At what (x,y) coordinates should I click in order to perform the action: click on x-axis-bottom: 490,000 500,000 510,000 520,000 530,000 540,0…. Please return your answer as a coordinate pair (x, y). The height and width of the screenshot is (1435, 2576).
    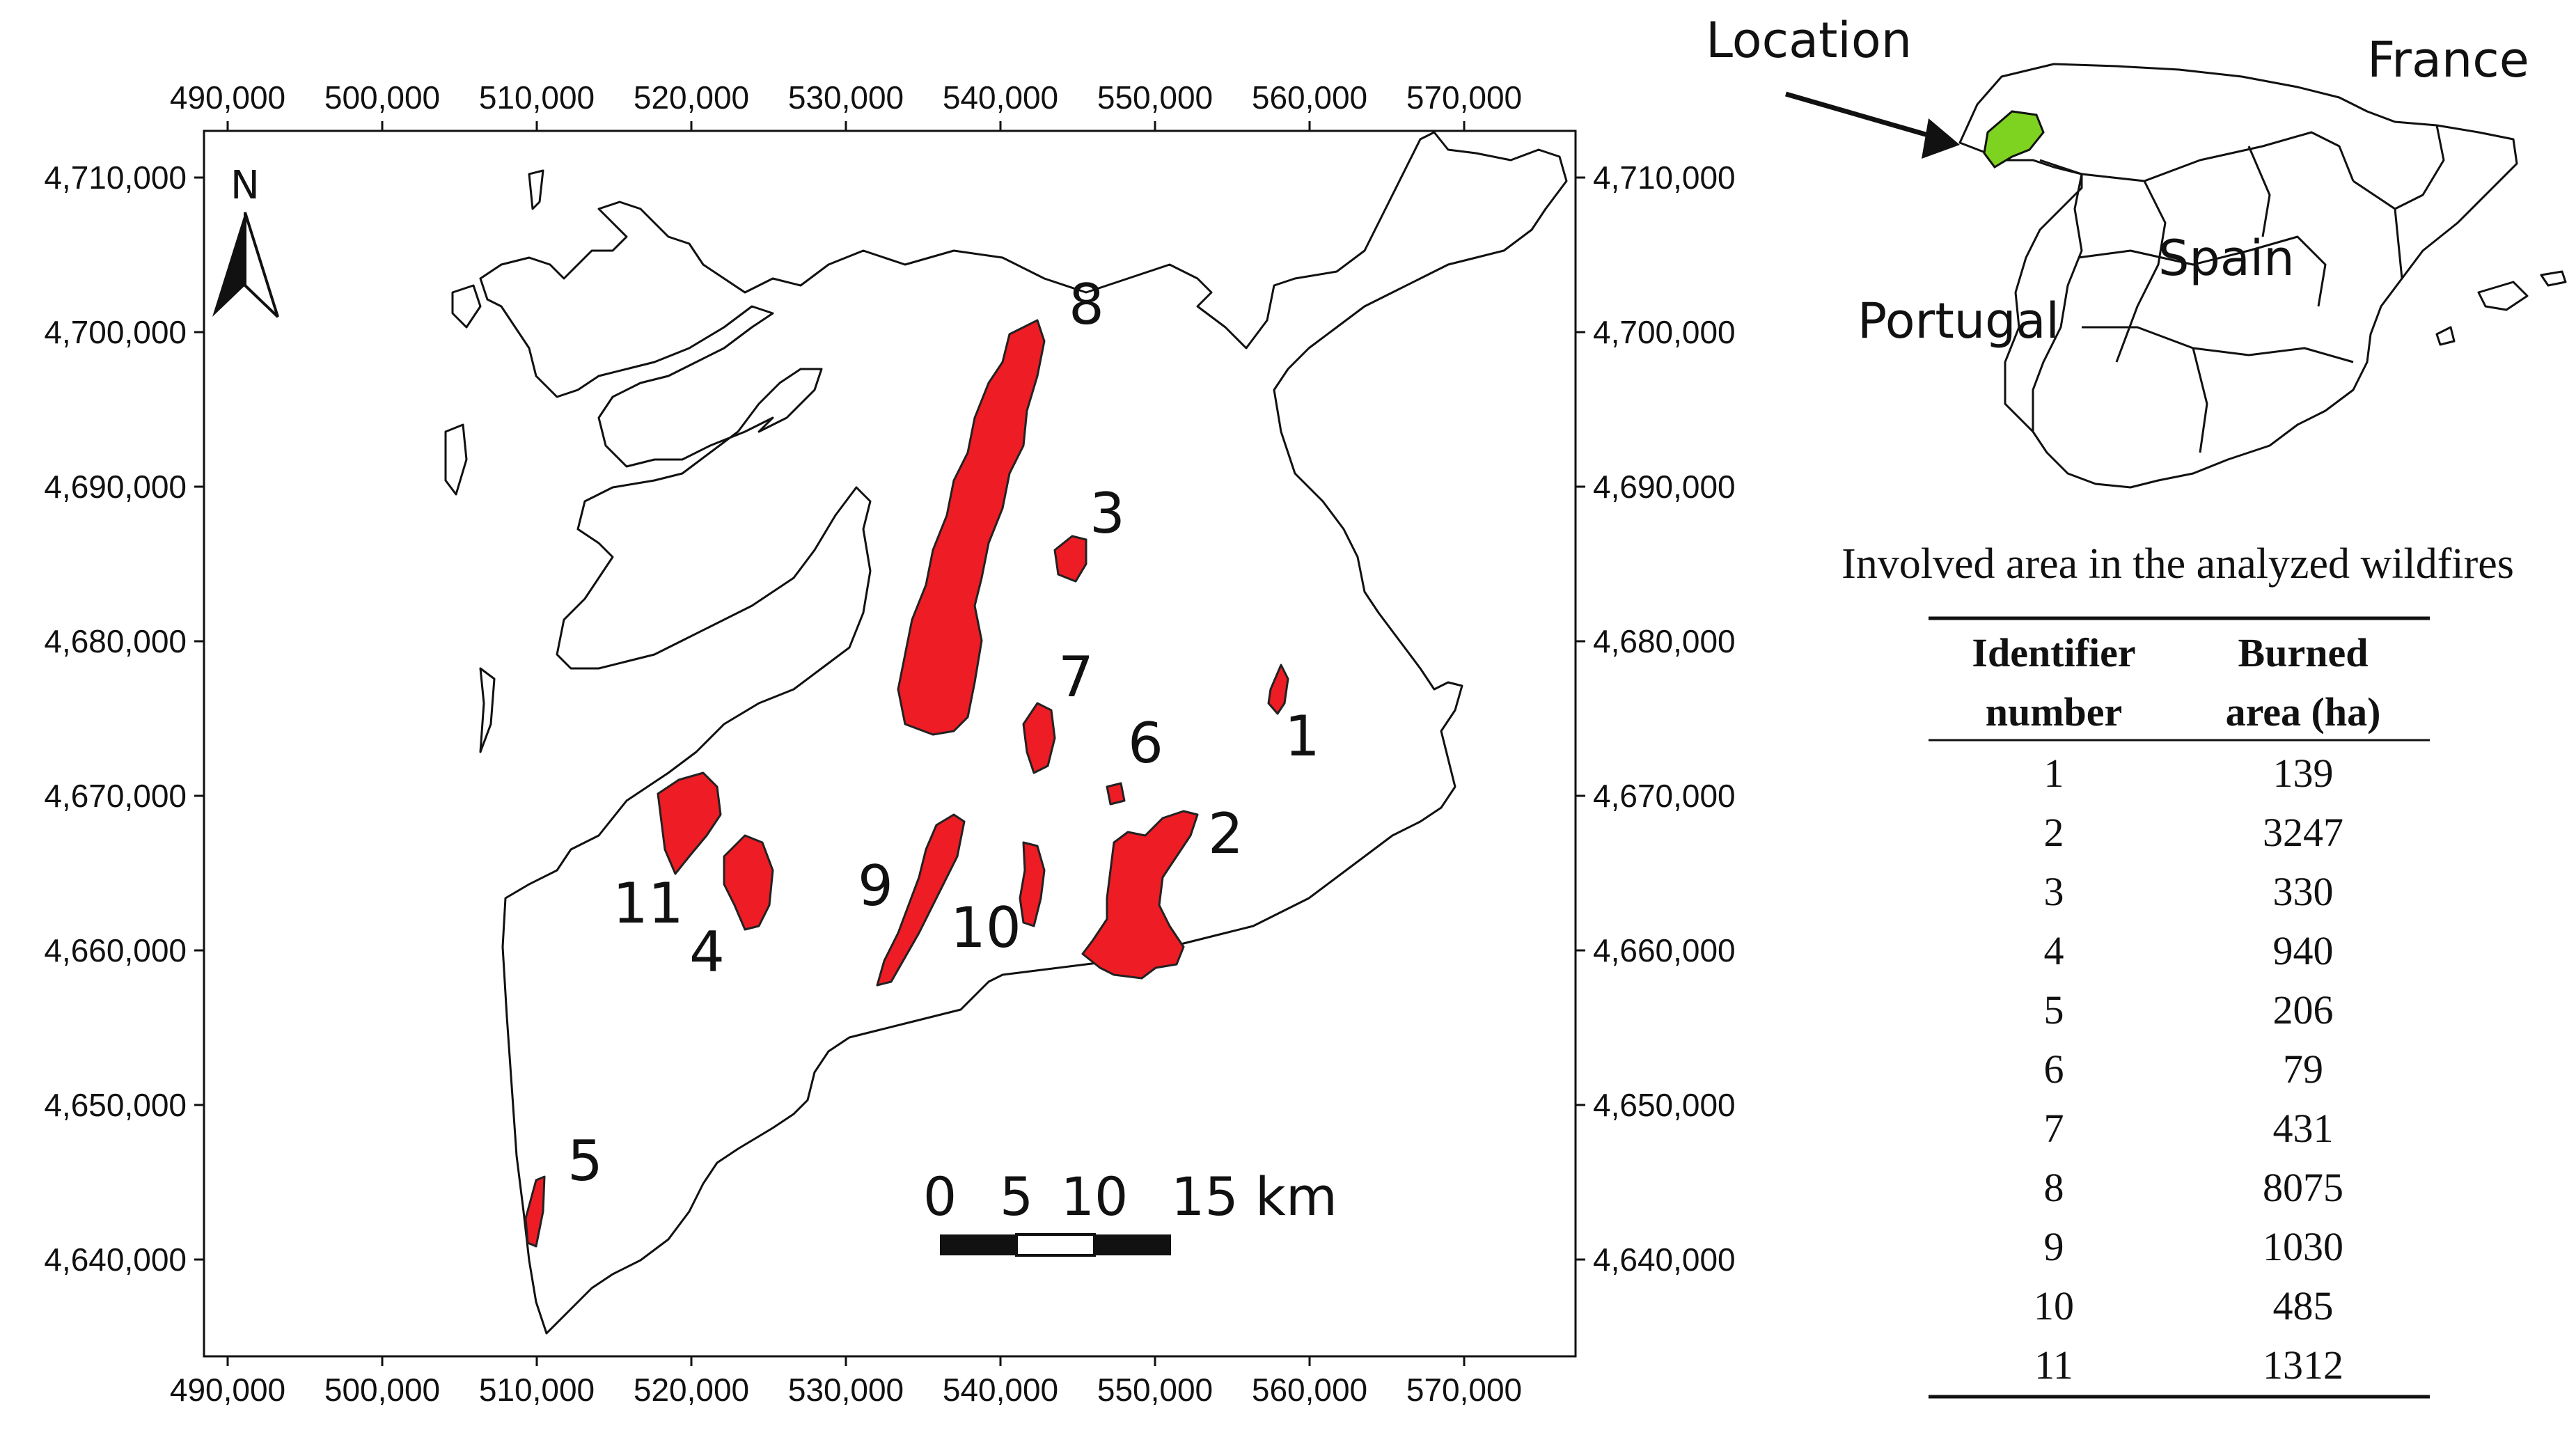
    Looking at the image, I should click on (846, 1382).